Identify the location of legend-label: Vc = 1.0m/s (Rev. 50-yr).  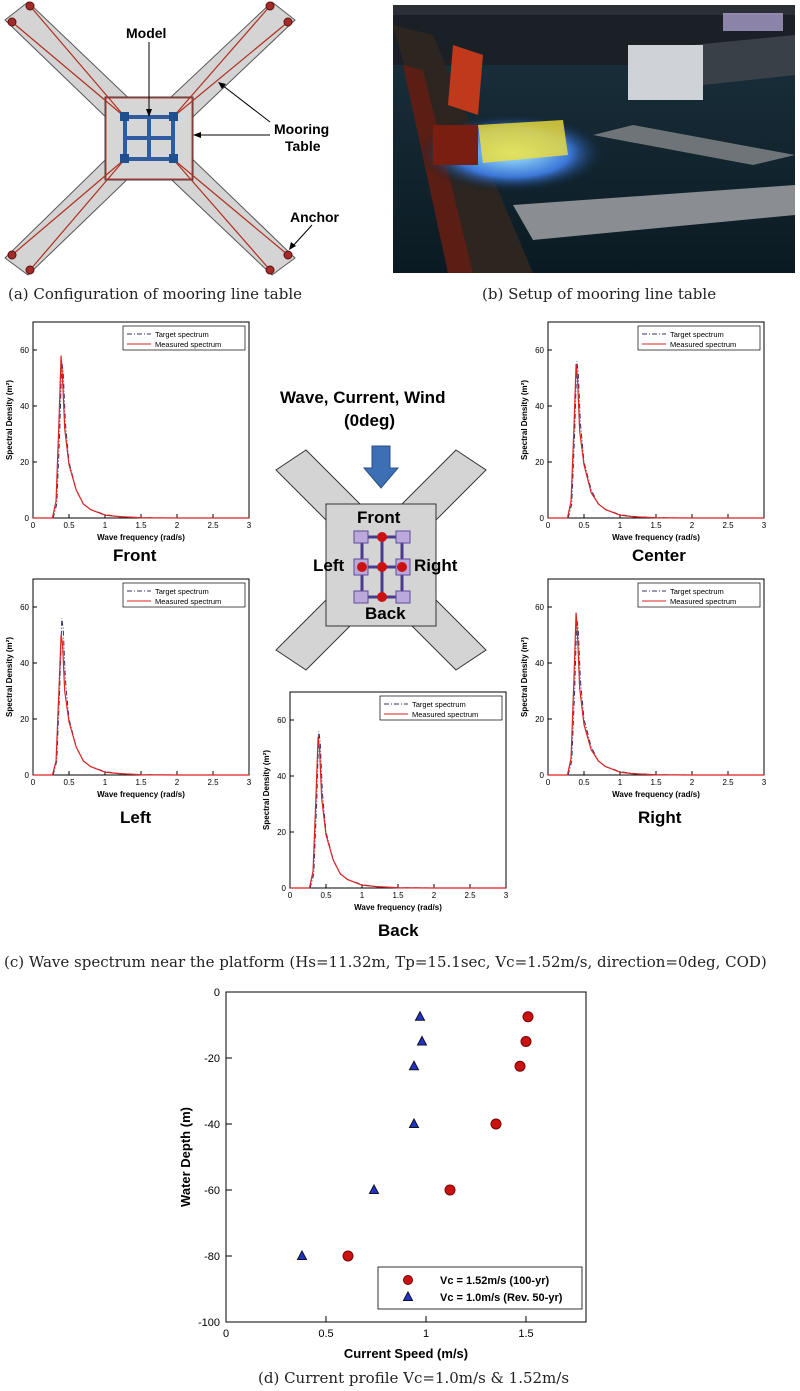
(501, 1298).